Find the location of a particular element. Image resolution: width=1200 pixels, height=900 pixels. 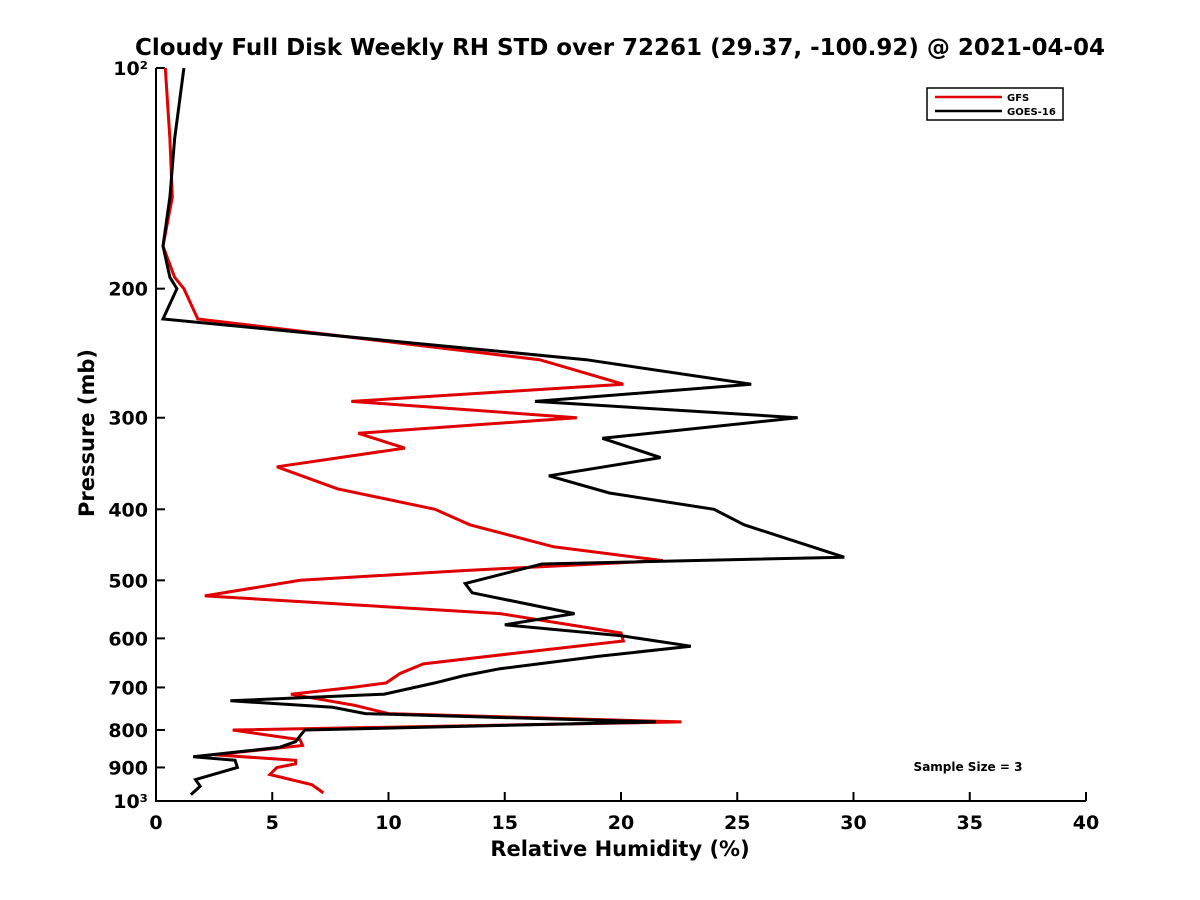

y-tick-label: 300 is located at coordinates (128, 419).